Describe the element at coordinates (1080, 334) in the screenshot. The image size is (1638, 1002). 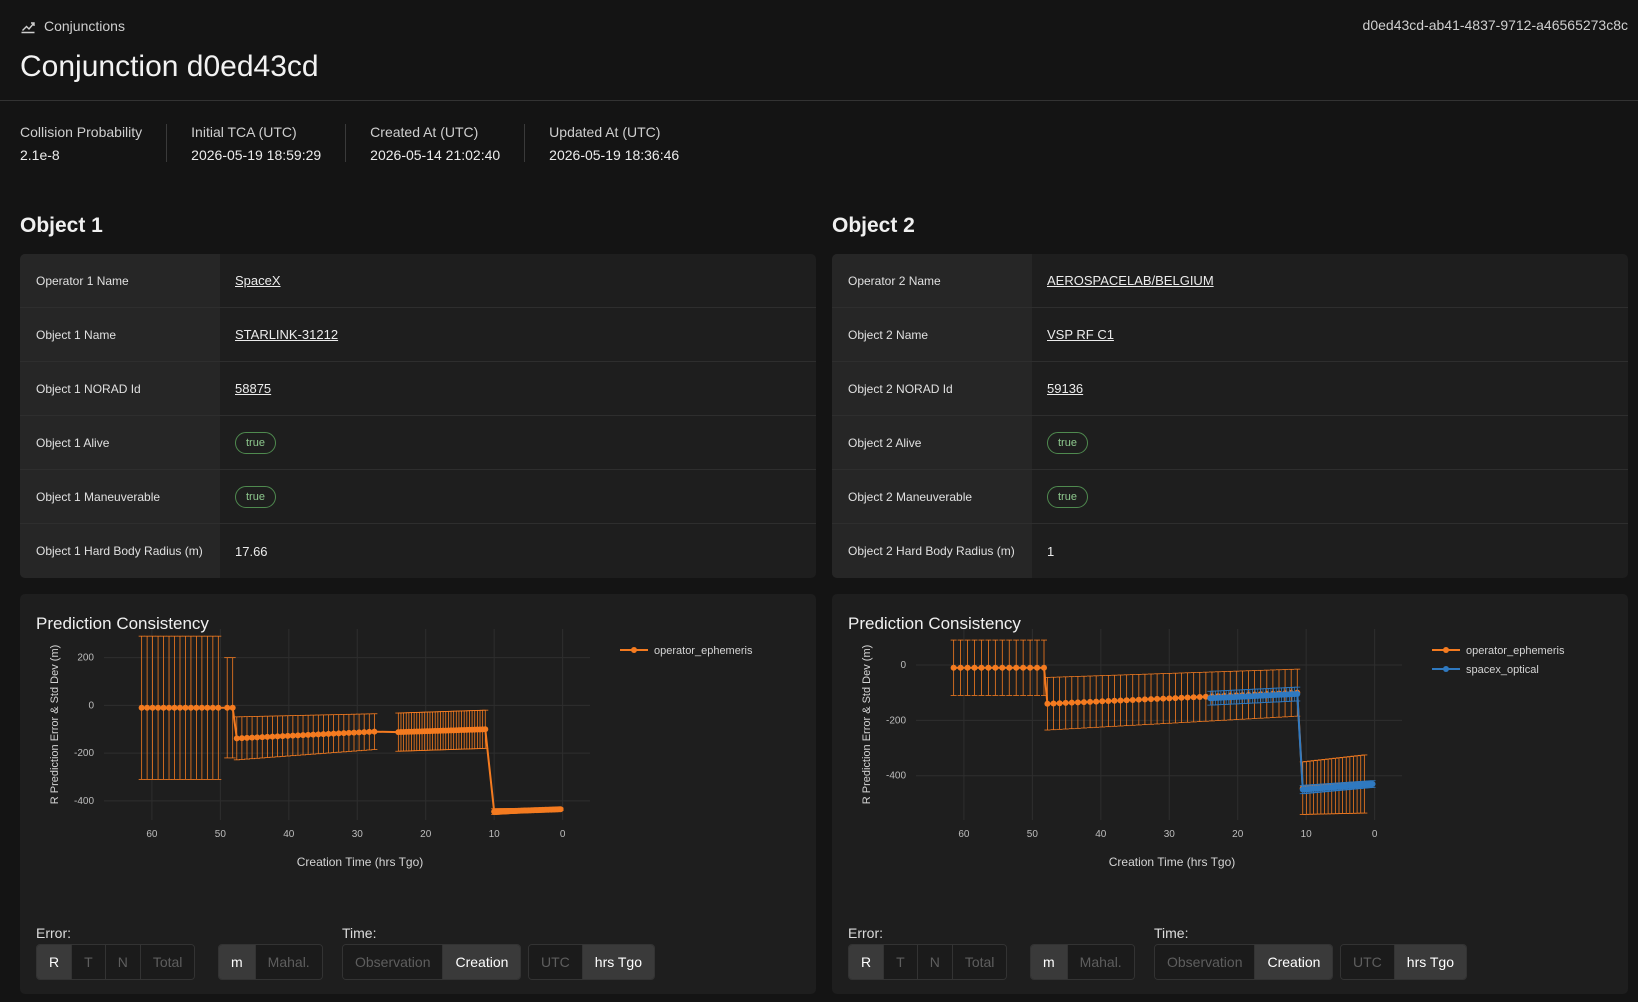
I see `value-link: VSP RF C1` at that location.